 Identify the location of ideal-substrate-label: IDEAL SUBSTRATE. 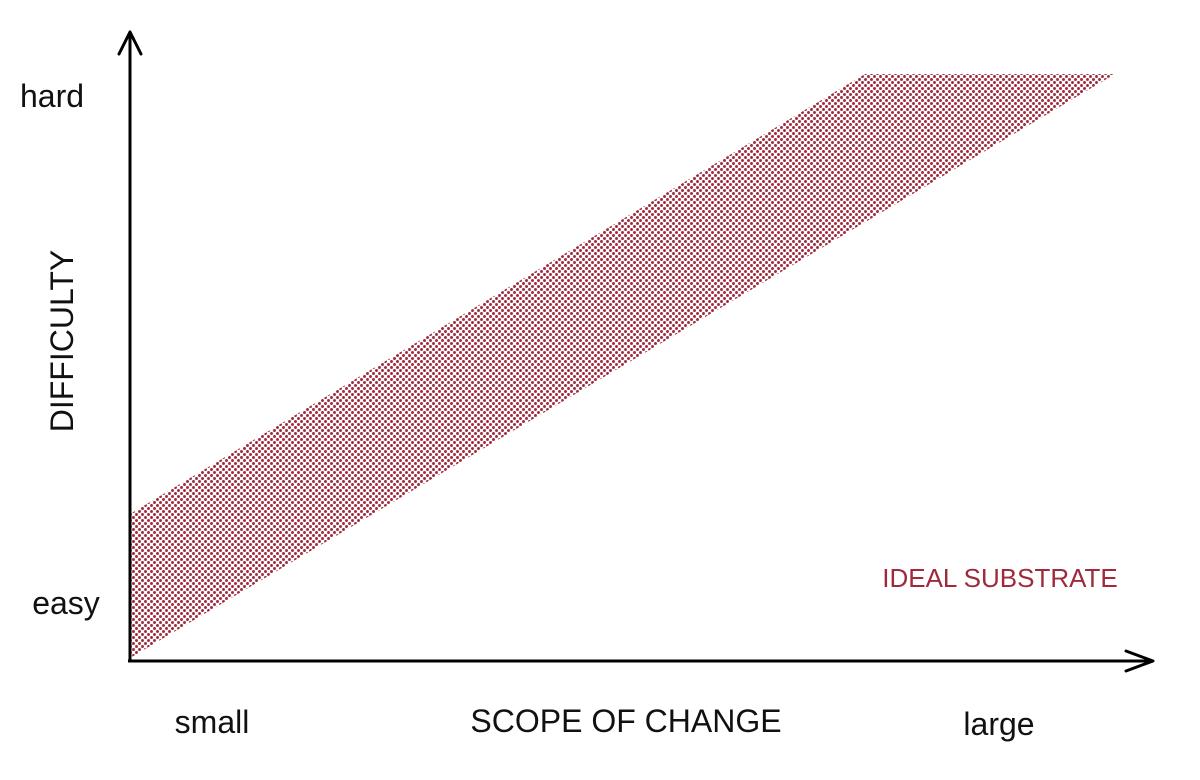
(1000, 578).